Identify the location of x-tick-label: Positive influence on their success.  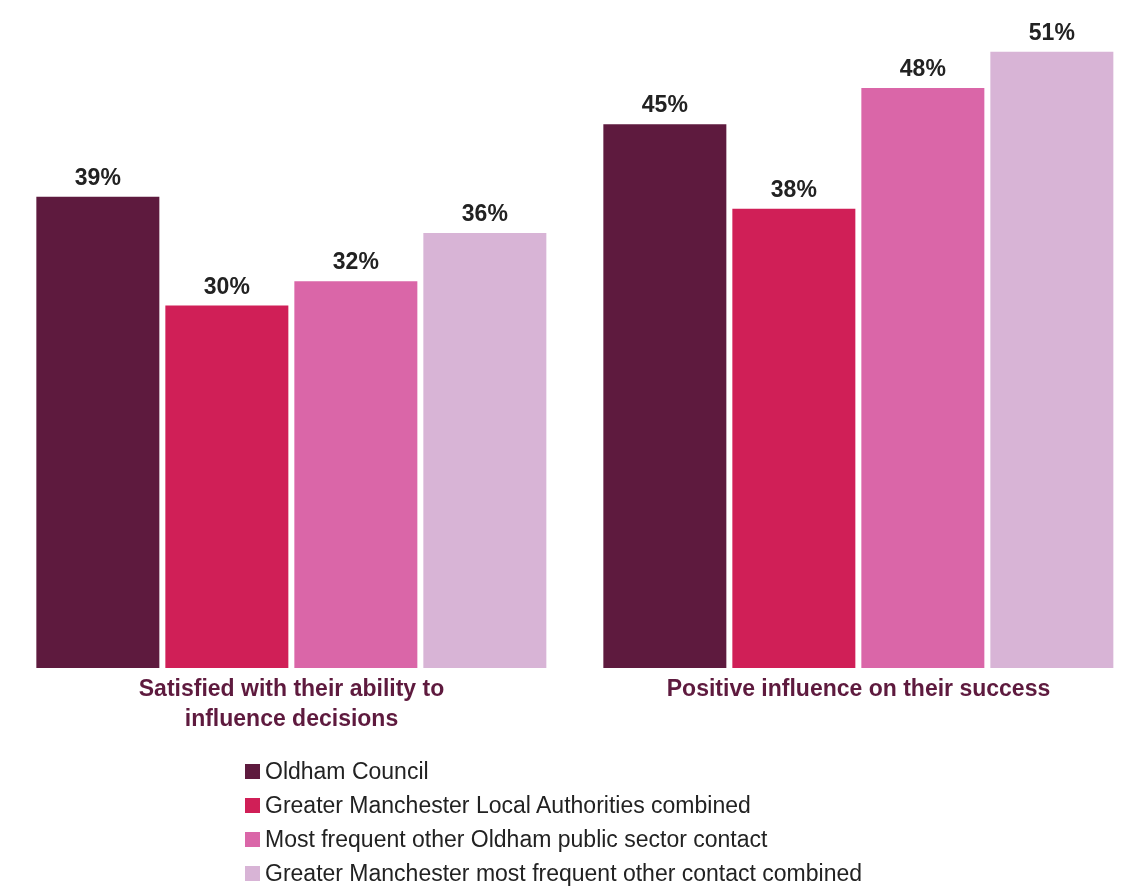
(858, 688).